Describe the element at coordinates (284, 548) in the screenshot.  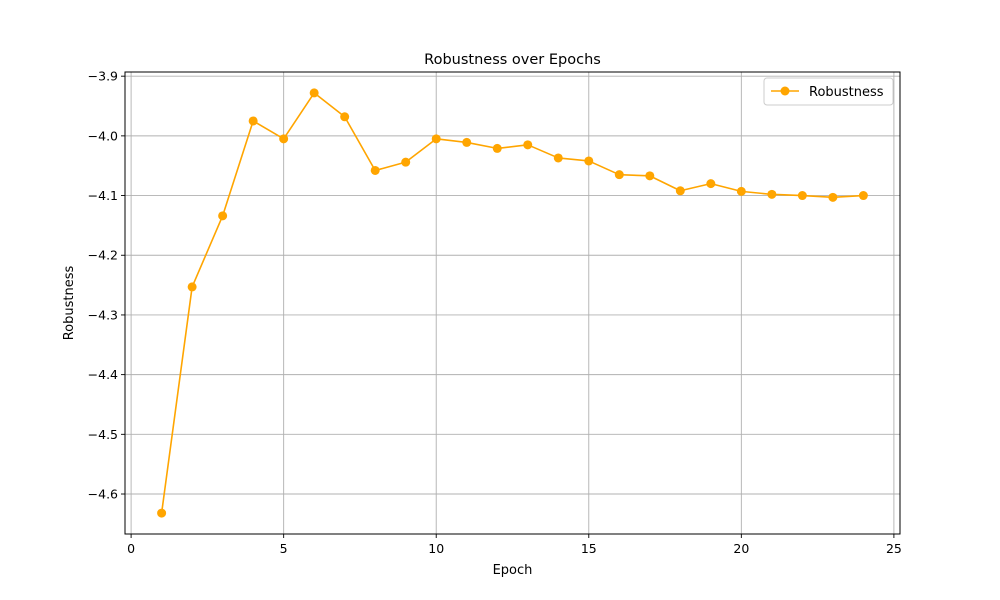
I see `x-tick-label: 5` at that location.